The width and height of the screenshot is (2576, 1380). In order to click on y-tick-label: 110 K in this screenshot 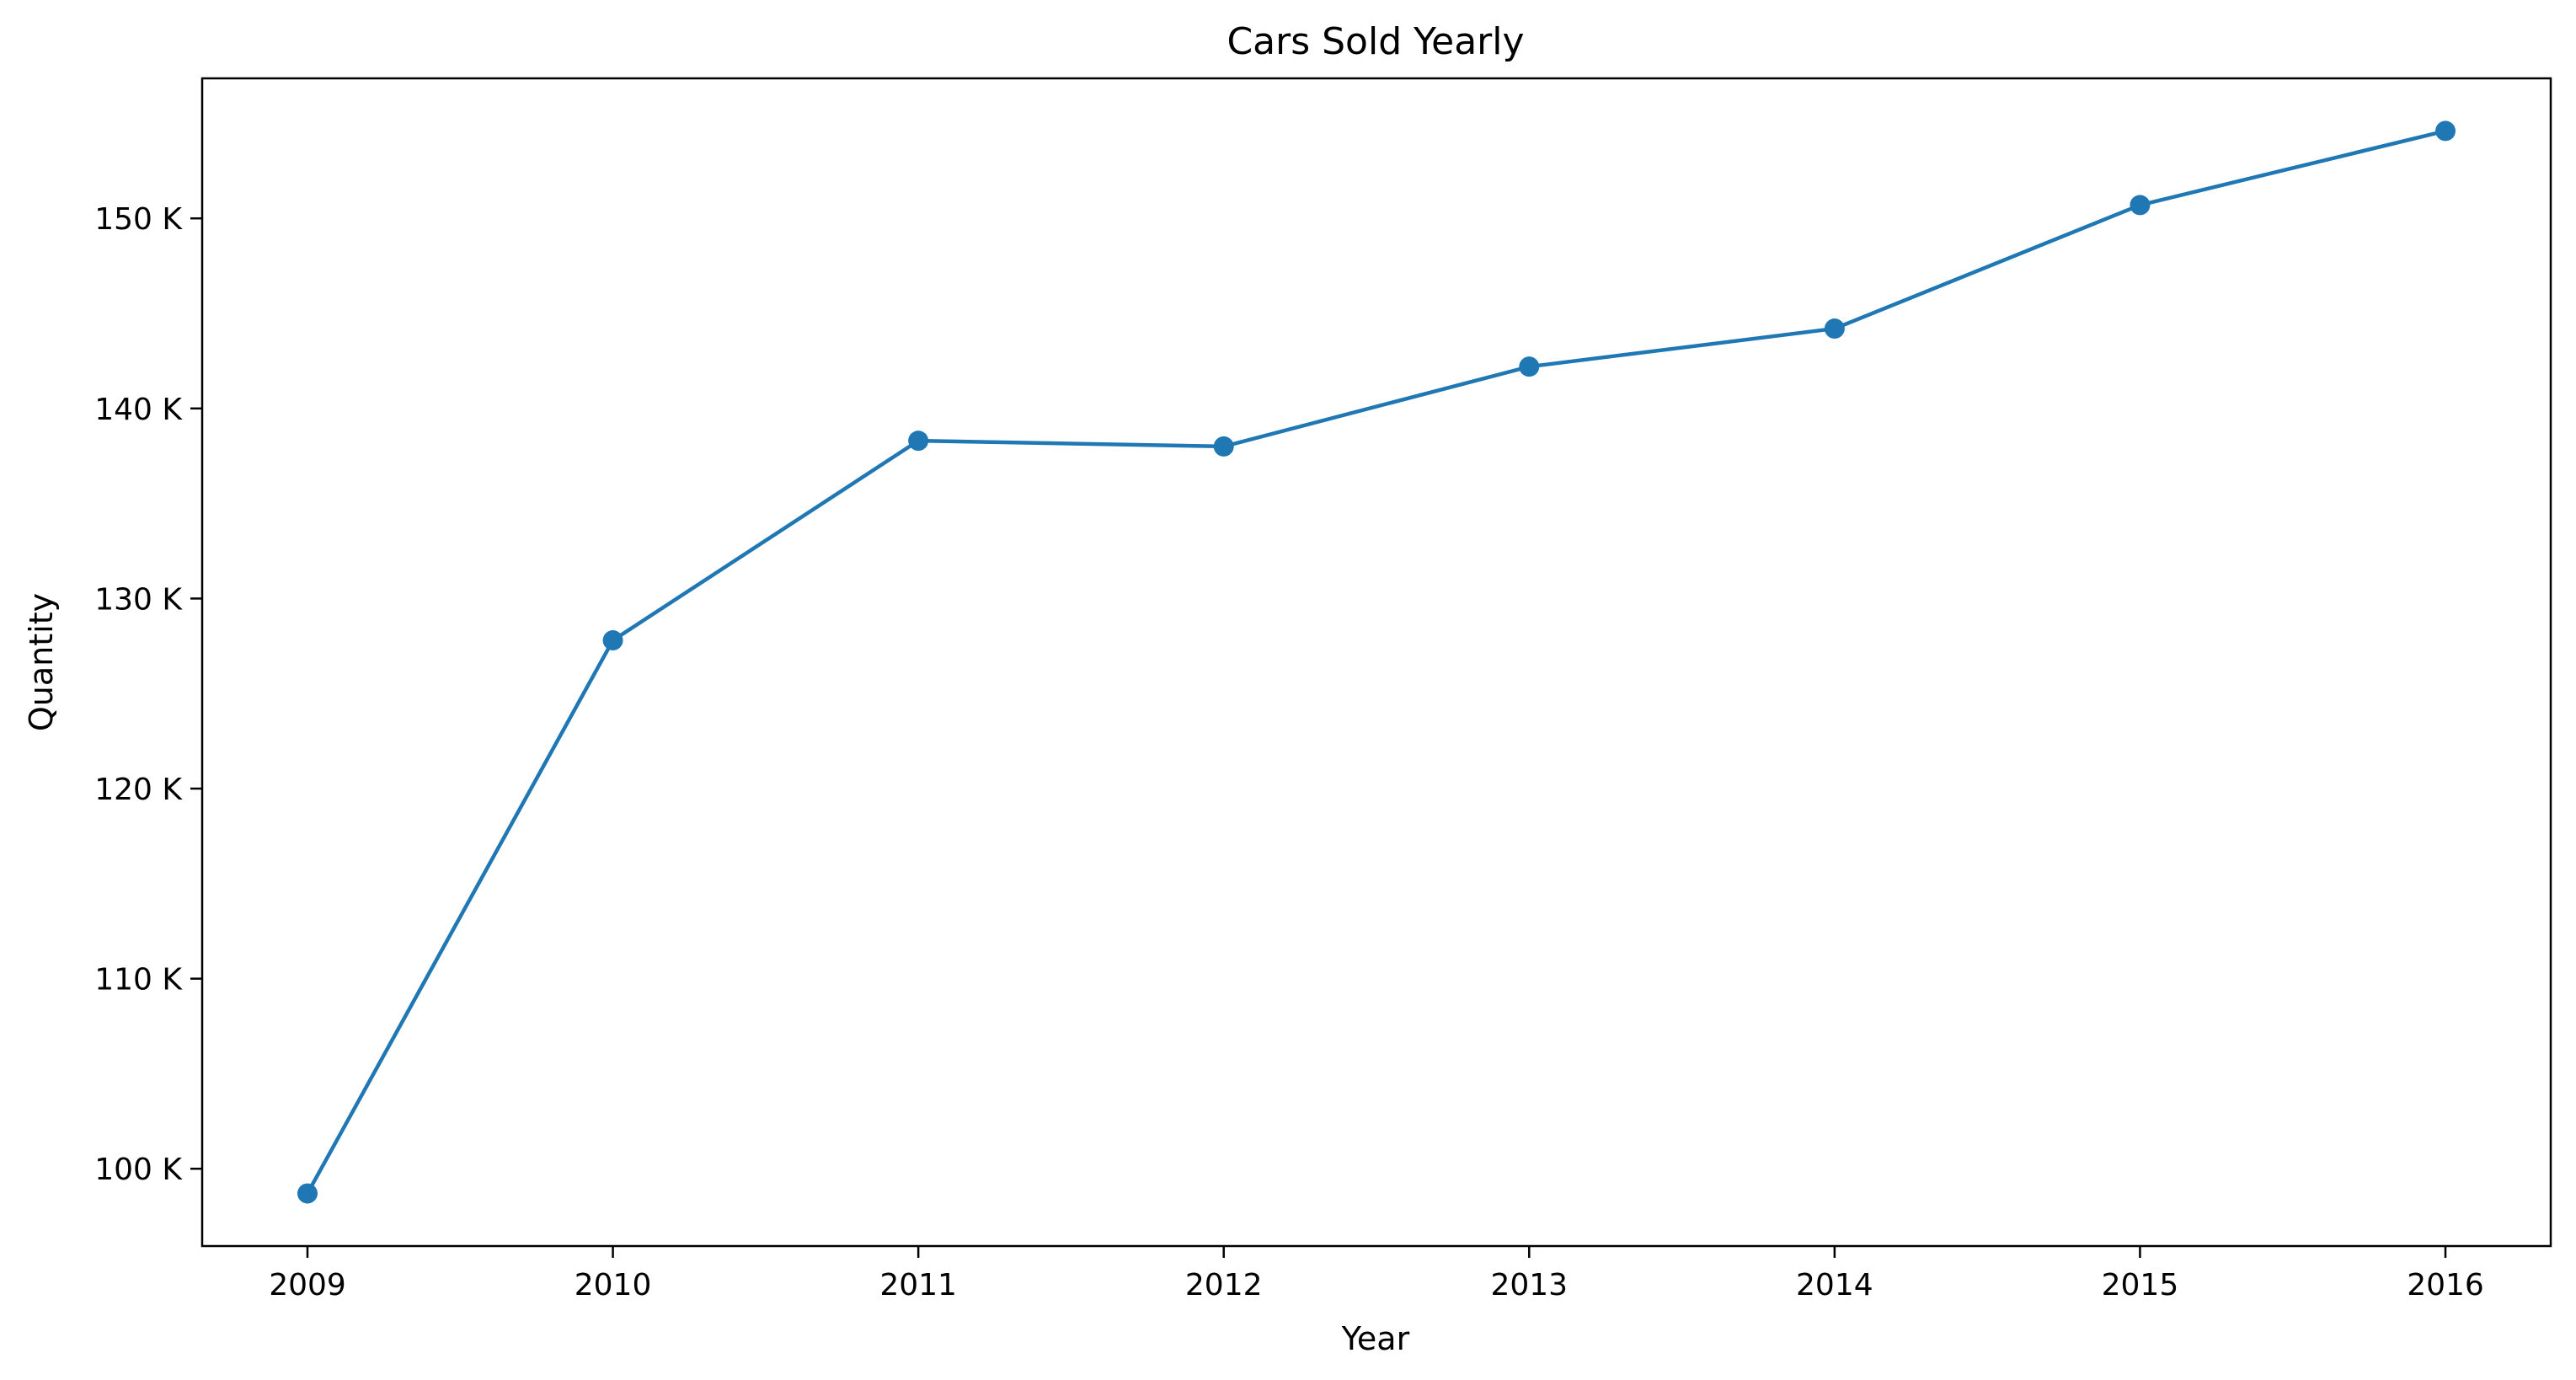, I will do `click(138, 980)`.